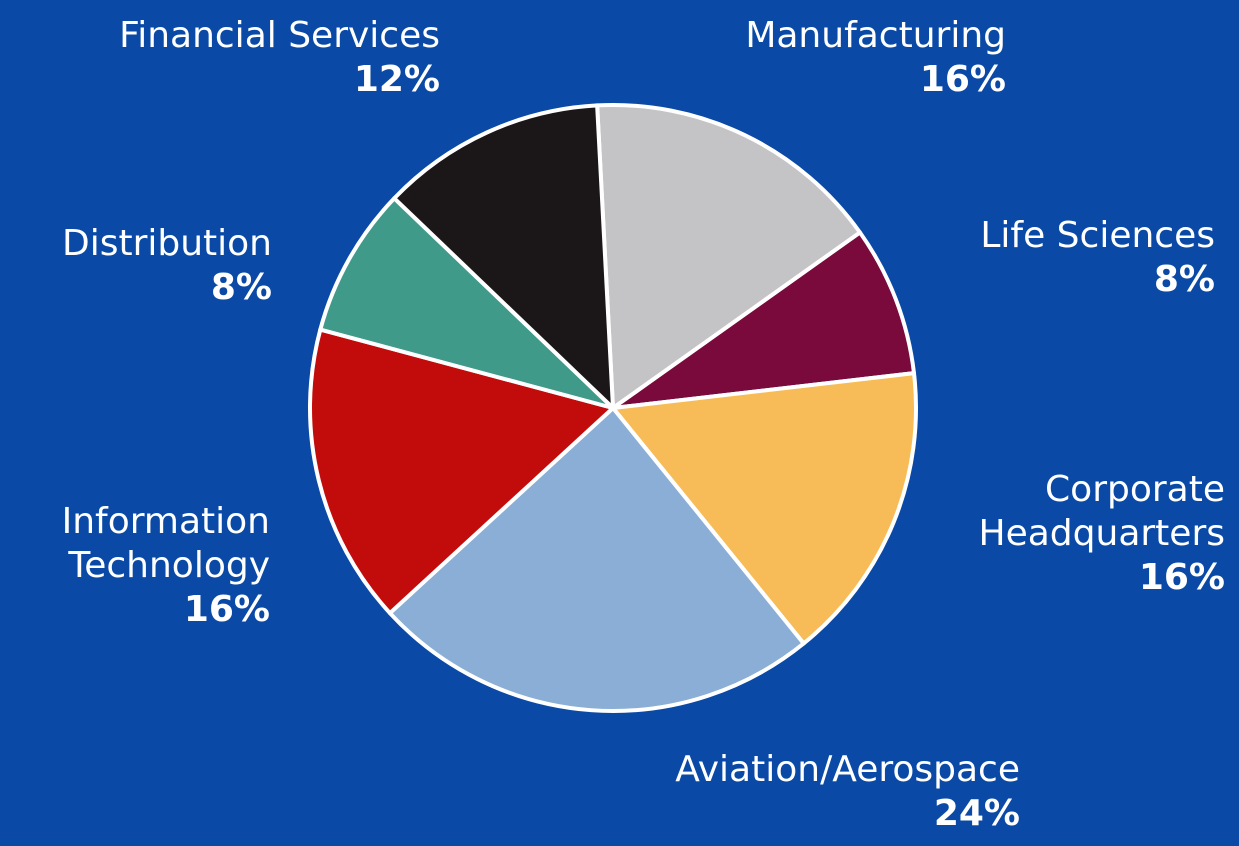 This screenshot has height=846, width=1239. I want to click on label-corporate-headquarters: Corporate Headquarters 16%, so click(1062, 534).